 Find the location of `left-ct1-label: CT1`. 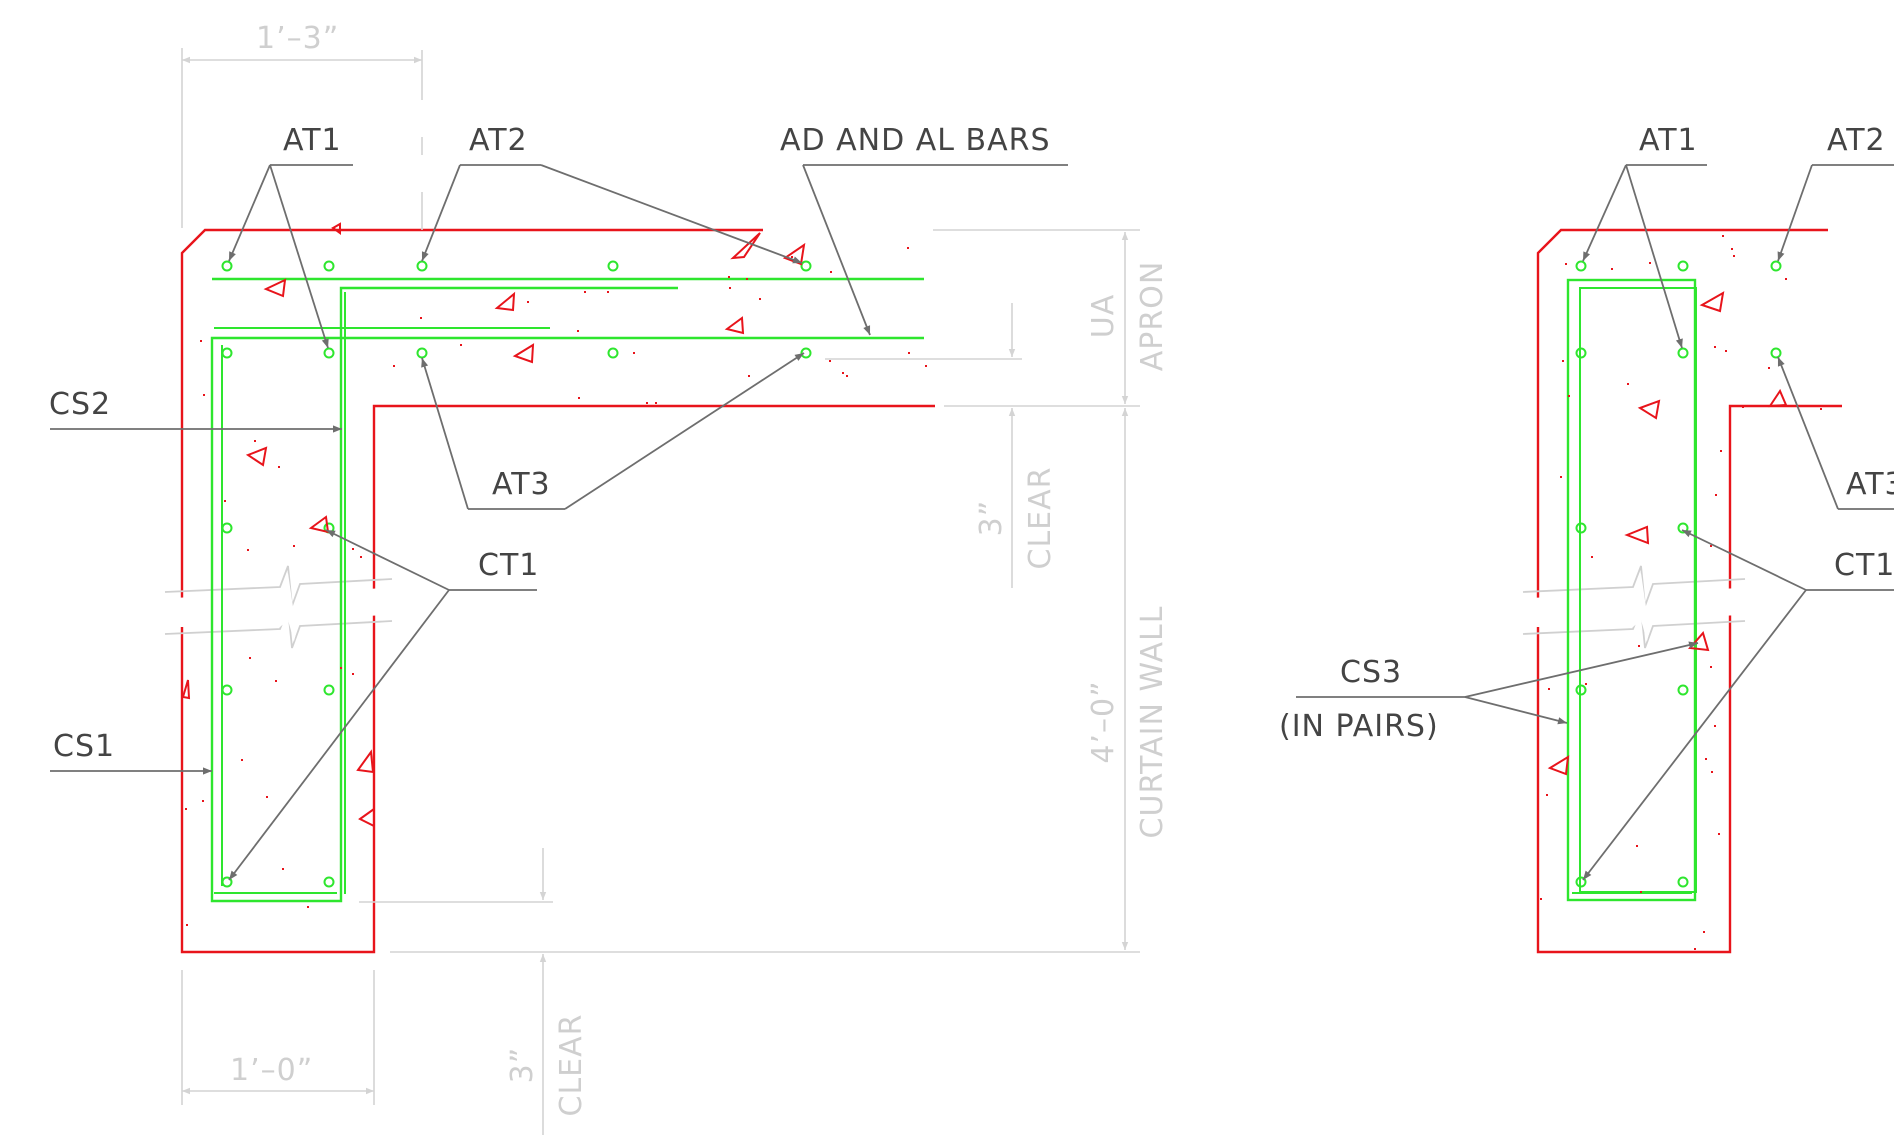

left-ct1-label: CT1 is located at coordinates (508, 565).